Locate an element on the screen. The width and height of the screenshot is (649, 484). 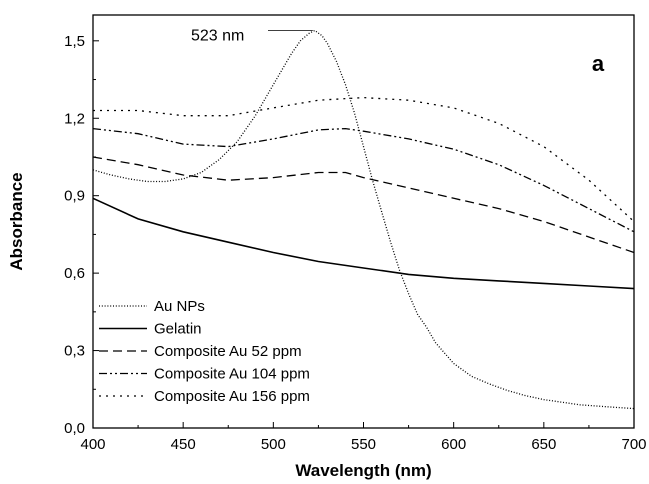
y-tick-label: 0,0 is located at coordinates (74, 428).